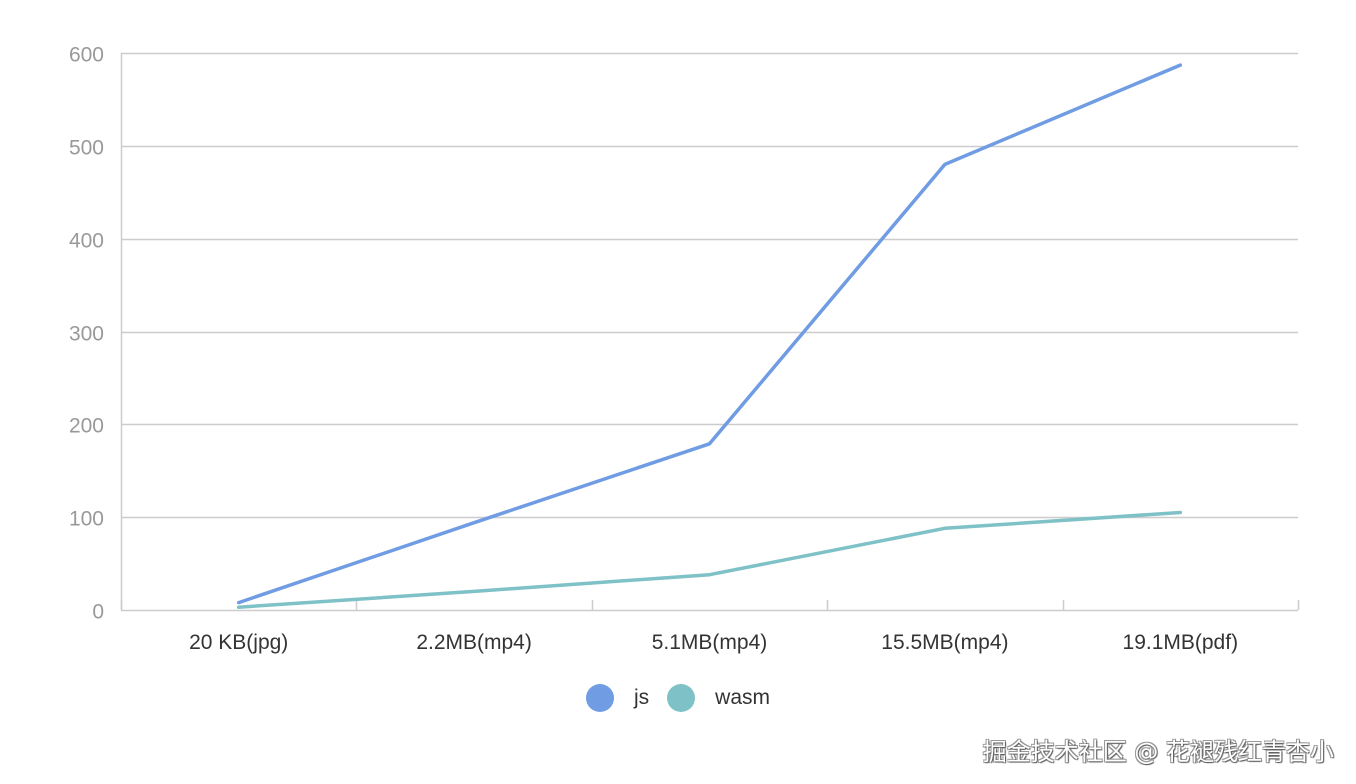 The height and width of the screenshot is (784, 1356). I want to click on legend: js wasm, so click(678, 698).